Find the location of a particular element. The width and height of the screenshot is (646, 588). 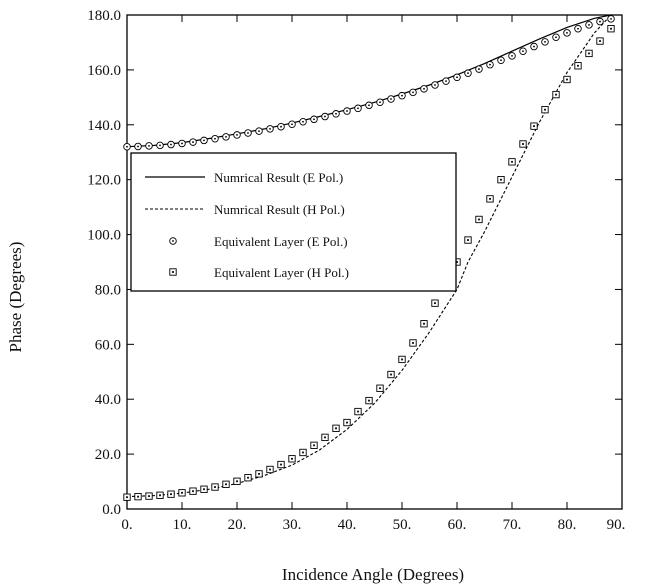

y-tick-label: 140.0 is located at coordinates (104, 126).